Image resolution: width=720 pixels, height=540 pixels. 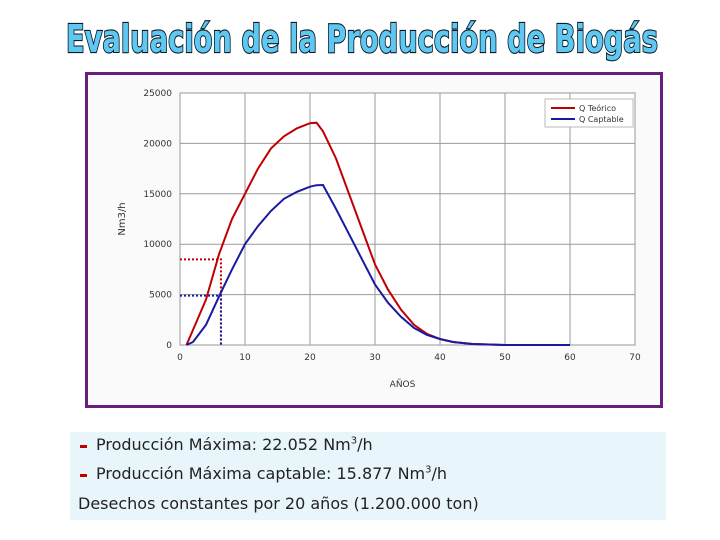 I want to click on y-tick-label: 5000, so click(x=160, y=296).